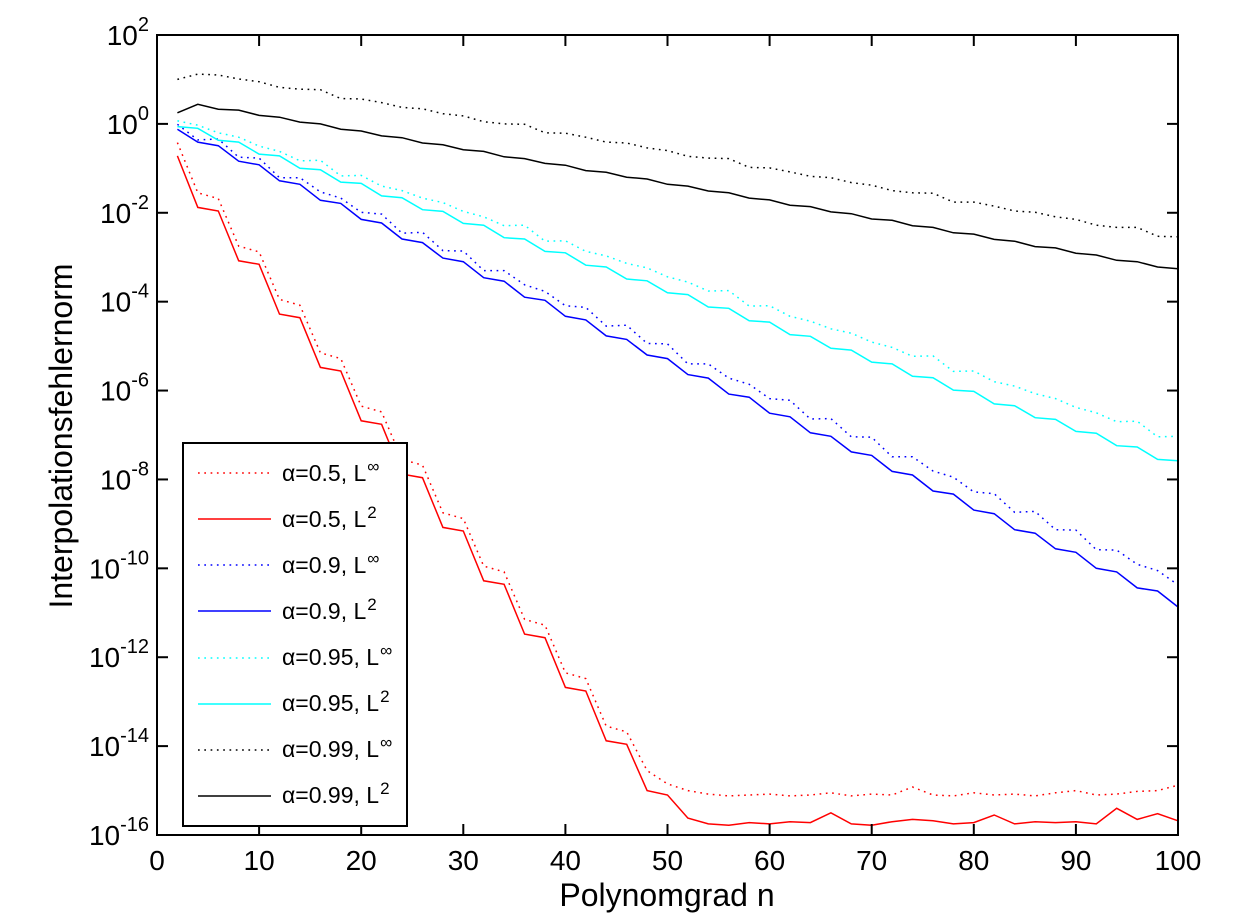 This screenshot has height=920, width=1240. Describe the element at coordinates (1075, 860) in the screenshot. I see `x-tick-label: 90` at that location.